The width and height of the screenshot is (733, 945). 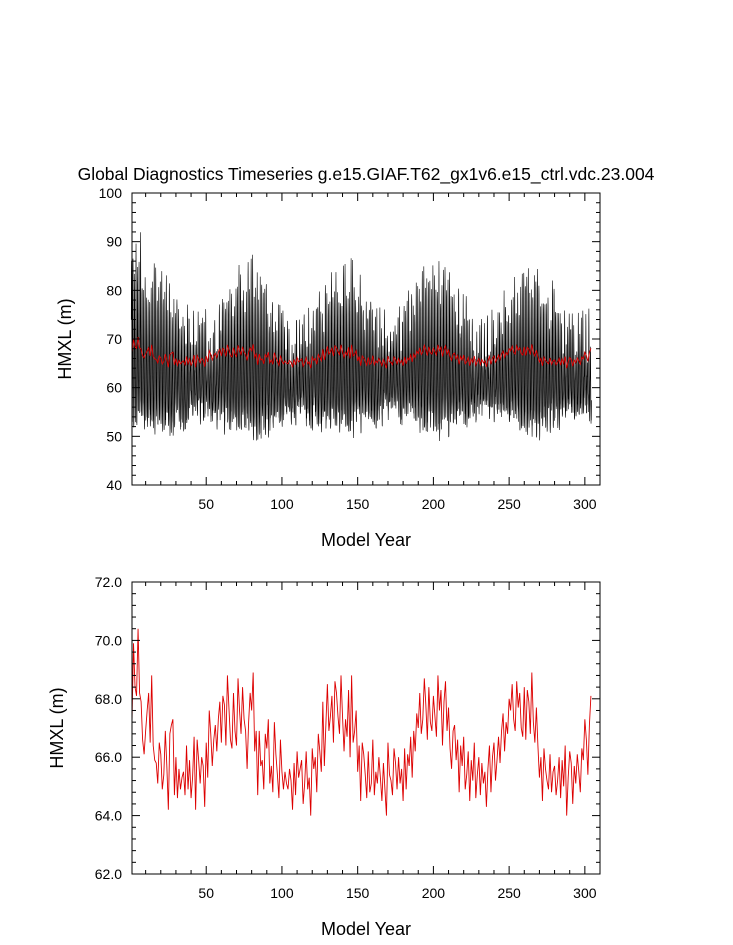 I want to click on y-tick-label: 70.0, so click(x=108, y=640).